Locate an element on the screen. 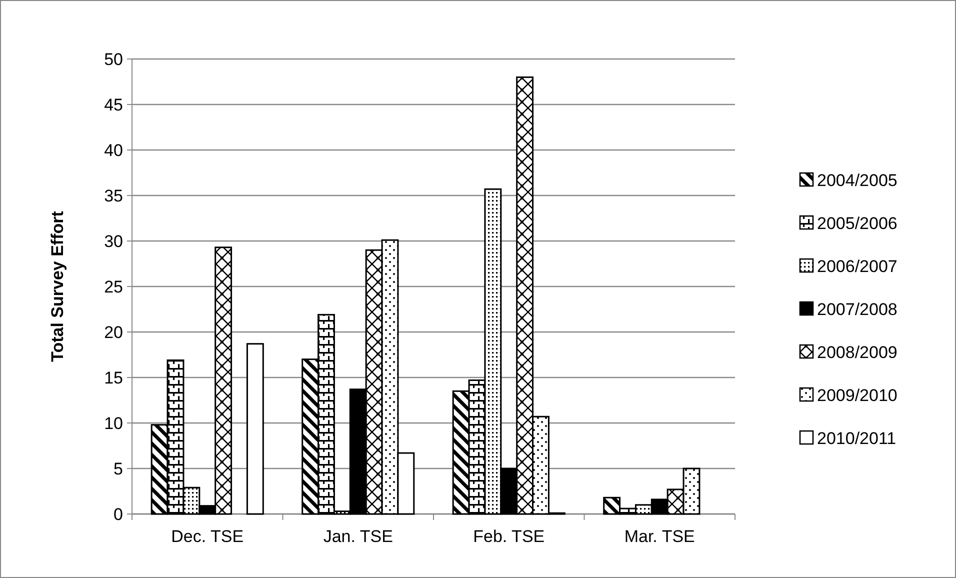 This screenshot has width=956, height=578. legend-label: 2007/2008 is located at coordinates (857, 309).